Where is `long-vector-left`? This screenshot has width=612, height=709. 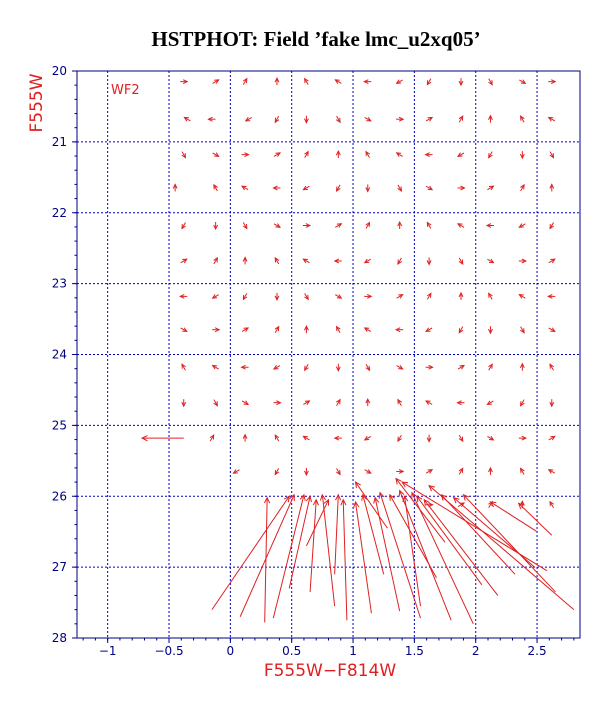
long-vector-left is located at coordinates (162, 438).